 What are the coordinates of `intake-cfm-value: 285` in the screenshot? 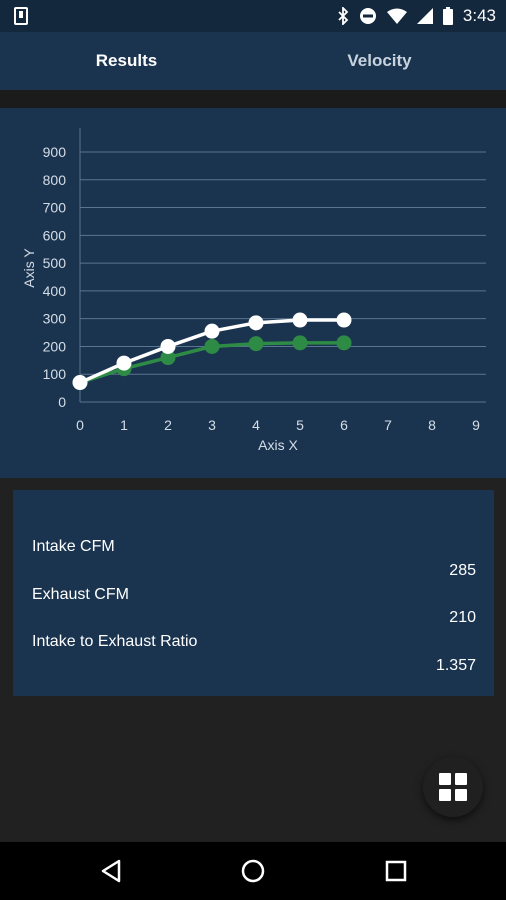 It's located at (462, 570).